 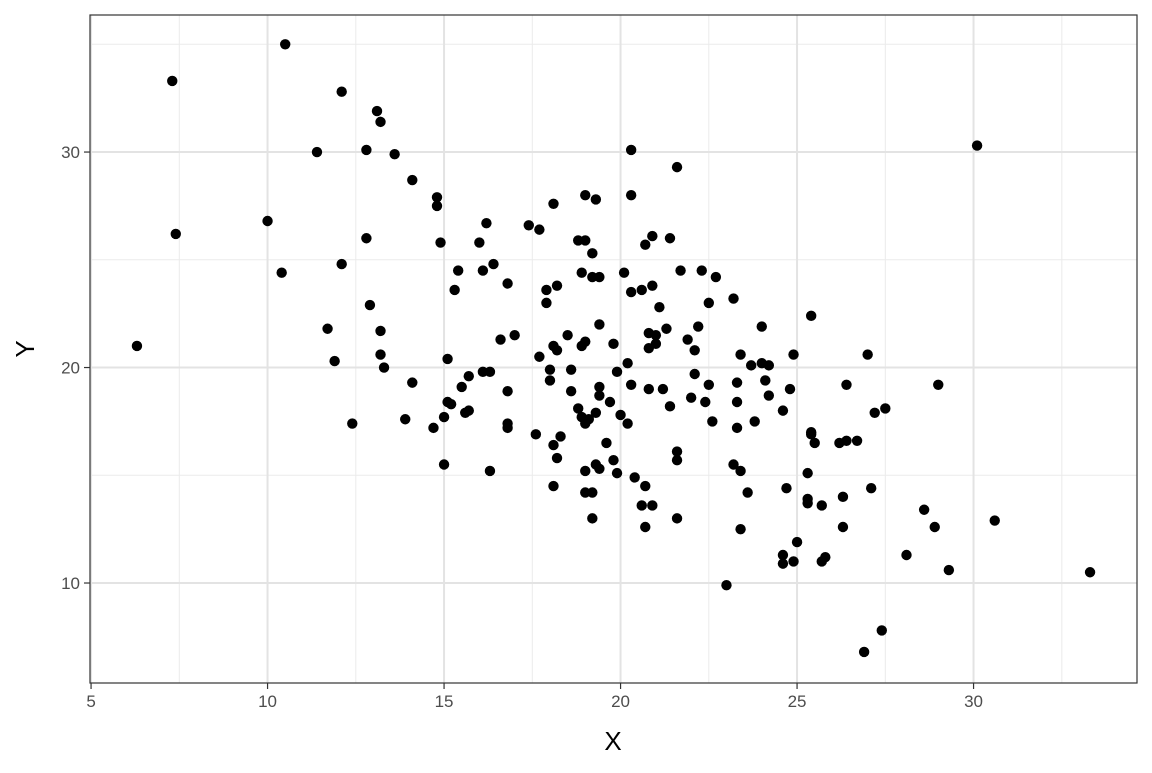 I want to click on x-tick-label: 15, so click(x=444, y=701).